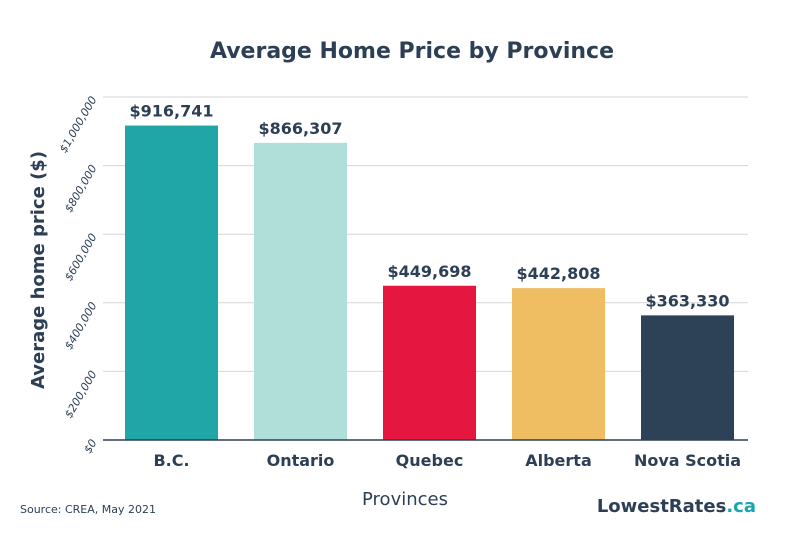  I want to click on x-tick-label: B.C., so click(171, 460).